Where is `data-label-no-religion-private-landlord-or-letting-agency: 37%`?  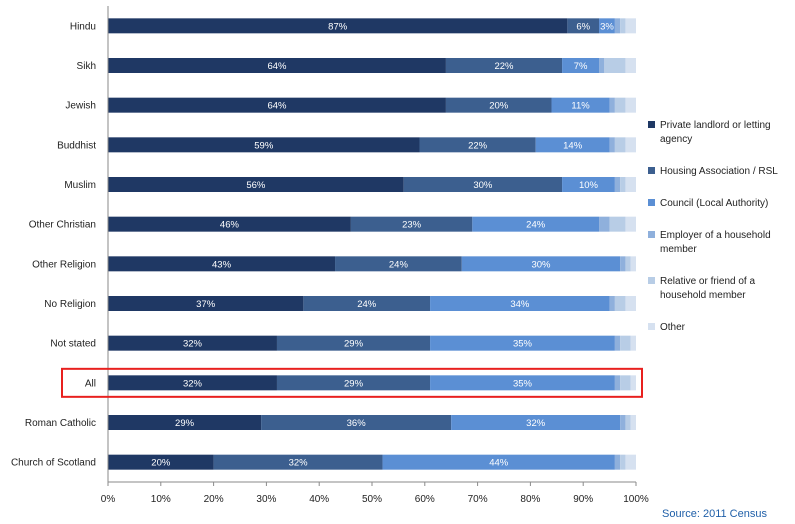
data-label-no-religion-private-landlord-or-letting-agency: 37% is located at coordinates (206, 304).